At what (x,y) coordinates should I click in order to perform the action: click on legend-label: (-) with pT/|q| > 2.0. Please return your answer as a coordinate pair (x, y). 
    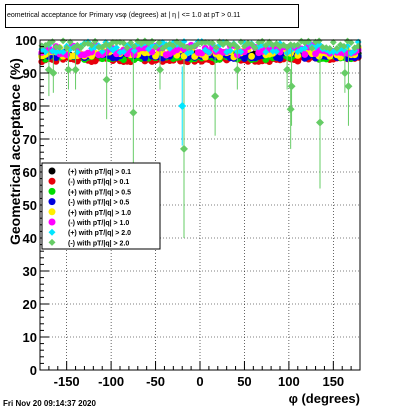
    Looking at the image, I should click on (98, 243).